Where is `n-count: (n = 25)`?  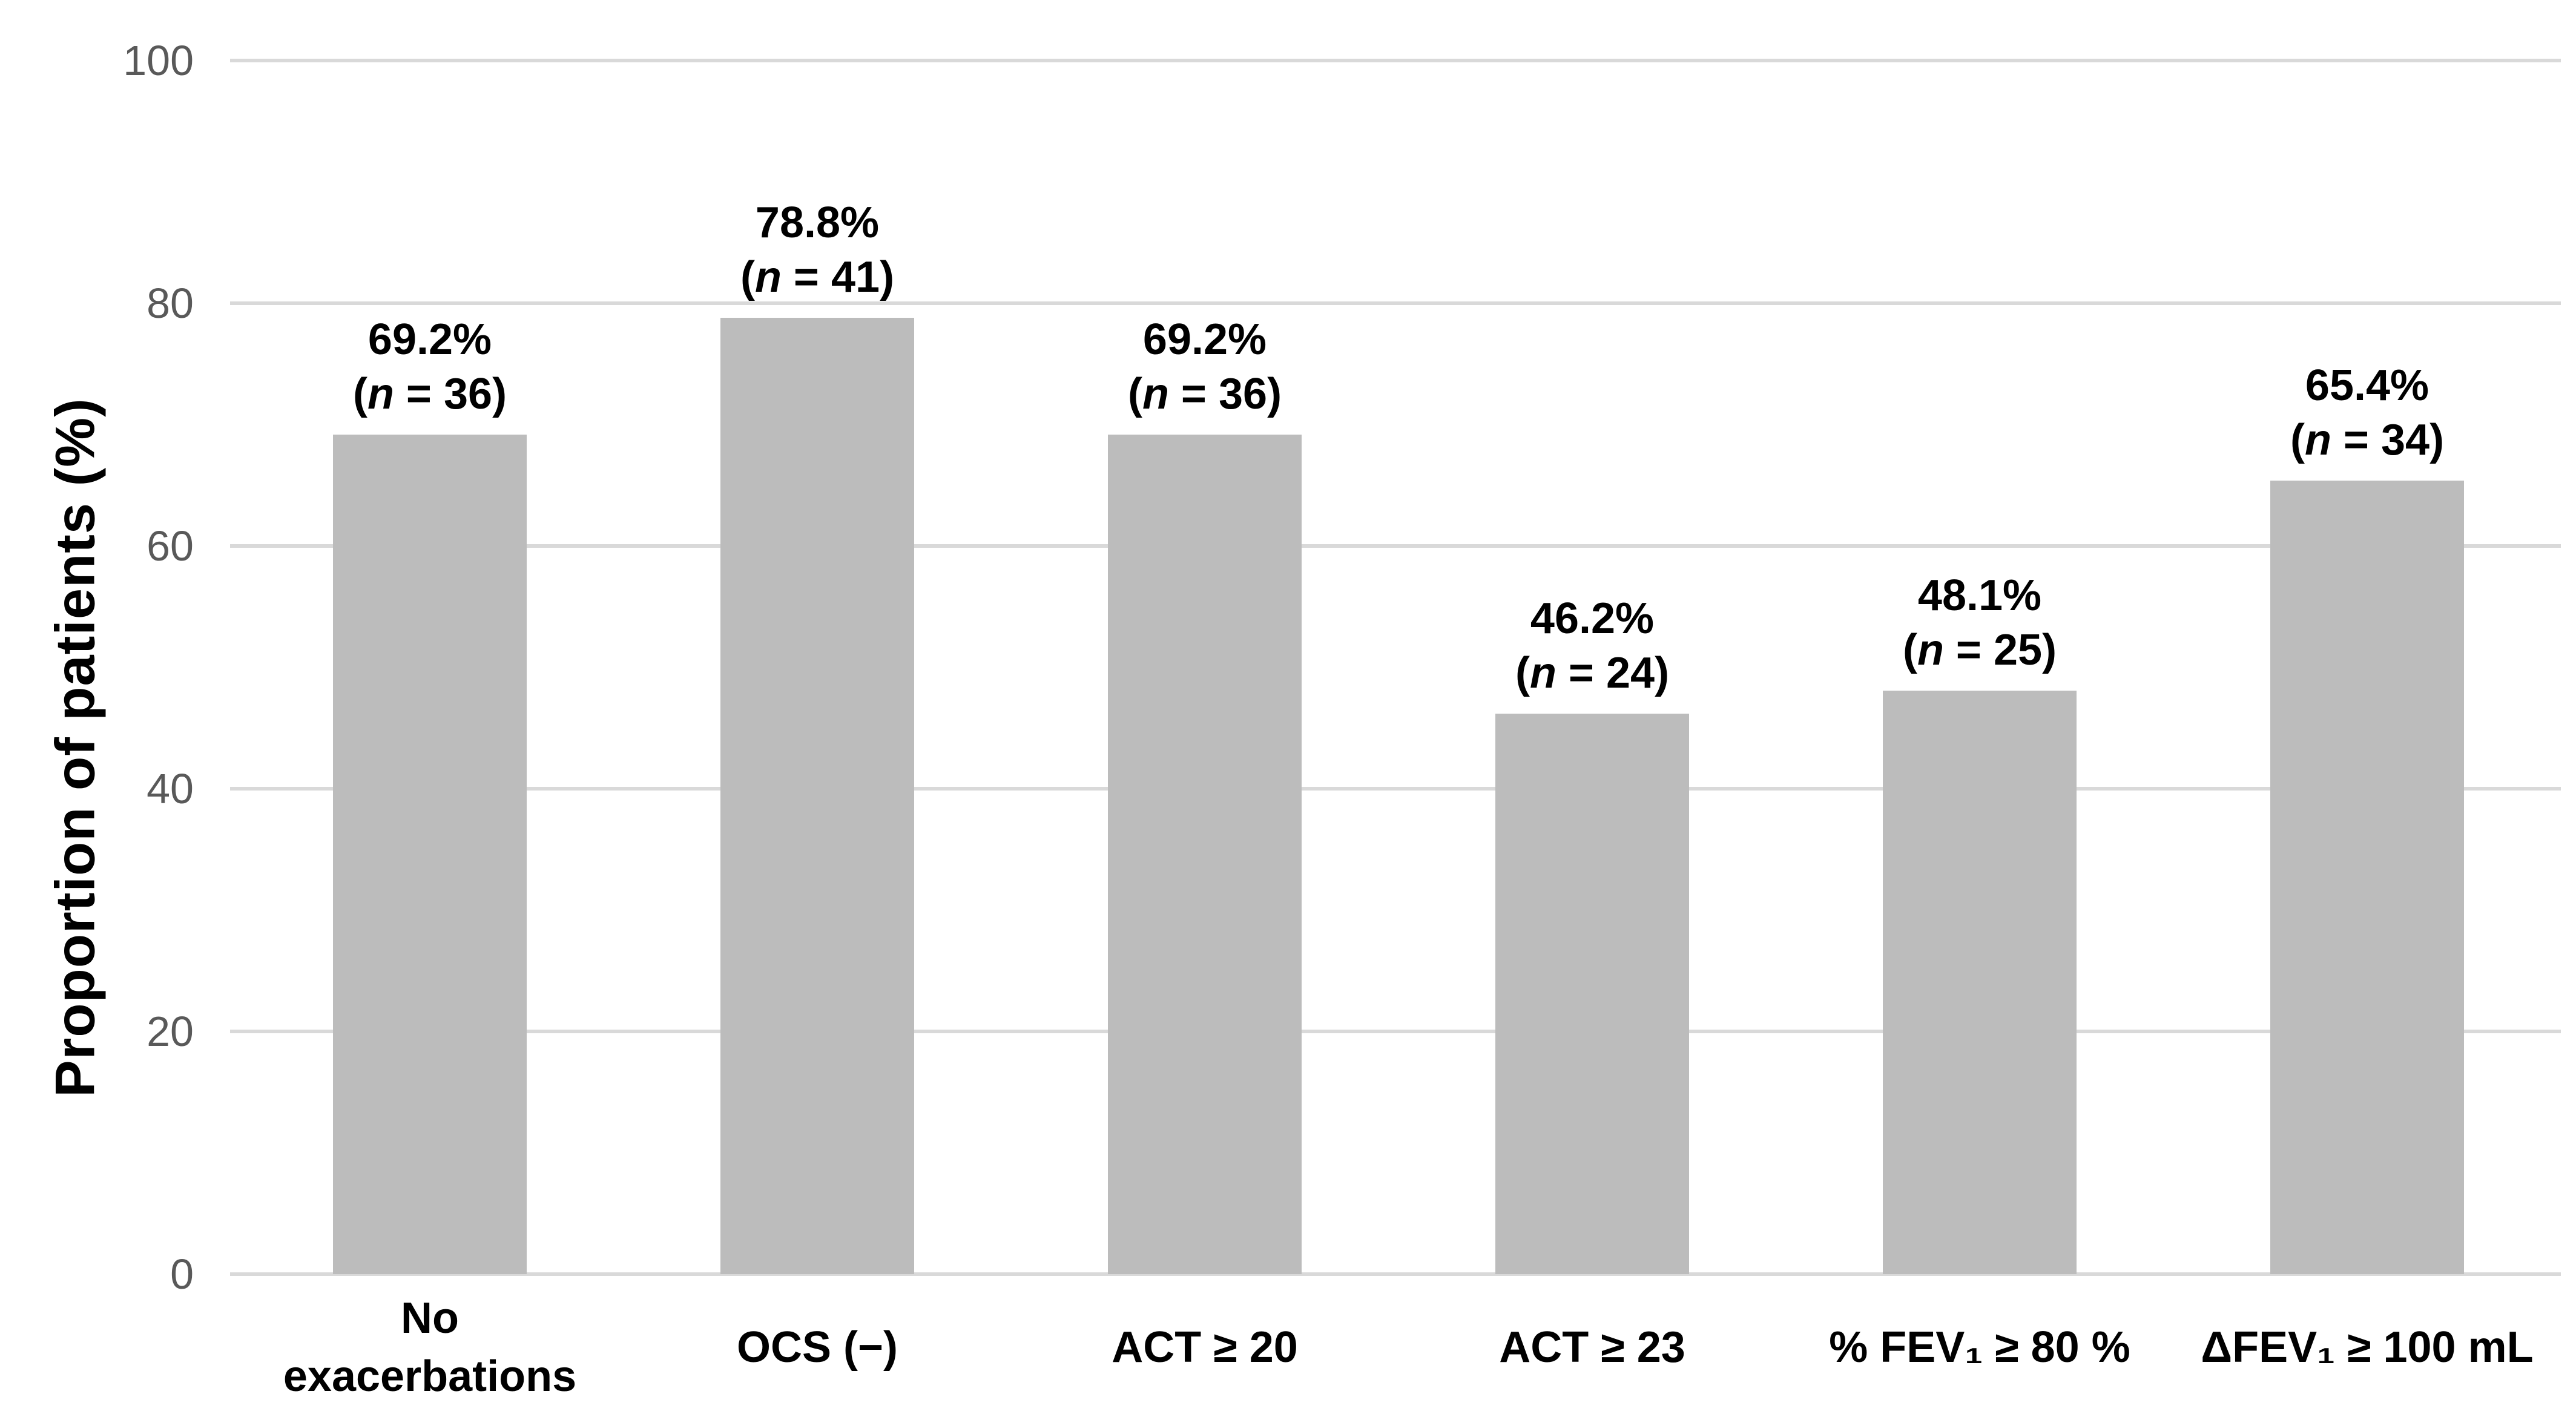 n-count: (n = 25) is located at coordinates (1979, 650).